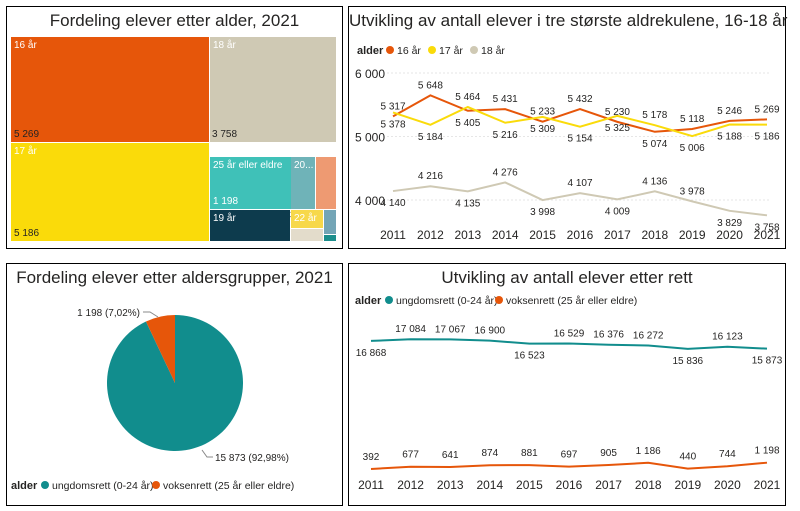 The image size is (800, 511). Describe the element at coordinates (688, 361) in the screenshot. I see `data-label: 15 836` at that location.